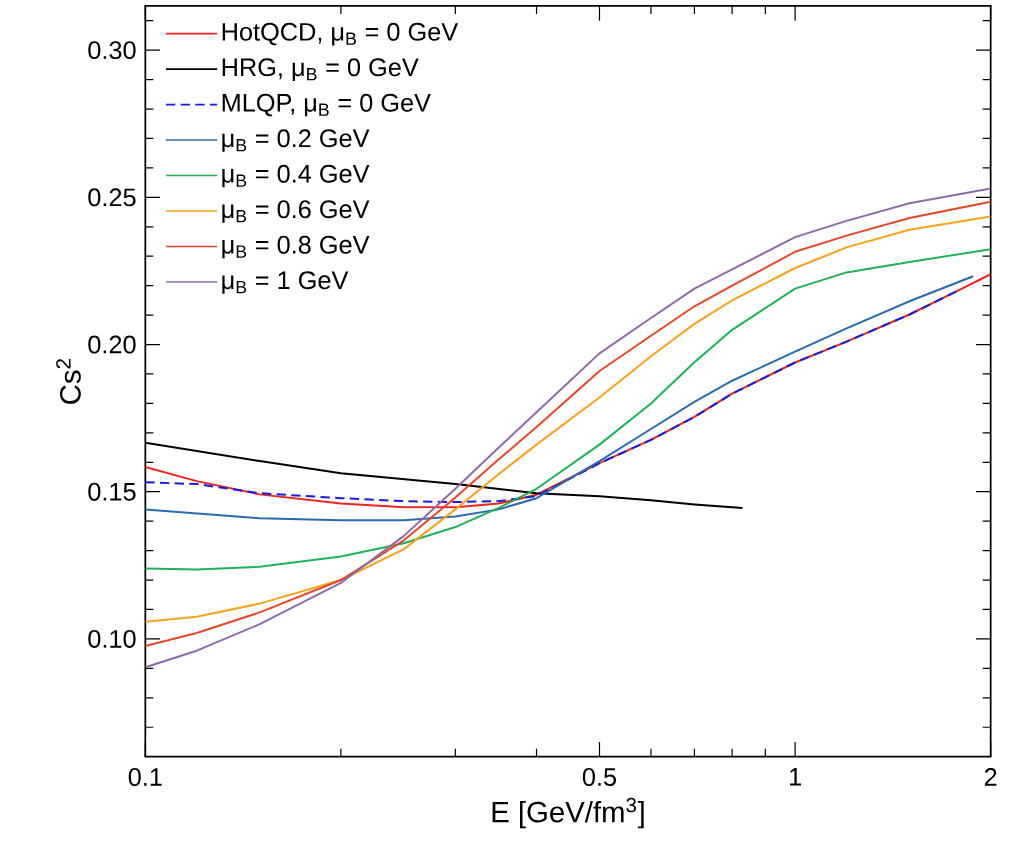 The image size is (1020, 846). Describe the element at coordinates (112, 197) in the screenshot. I see `y-tick-label: 0.25` at that location.